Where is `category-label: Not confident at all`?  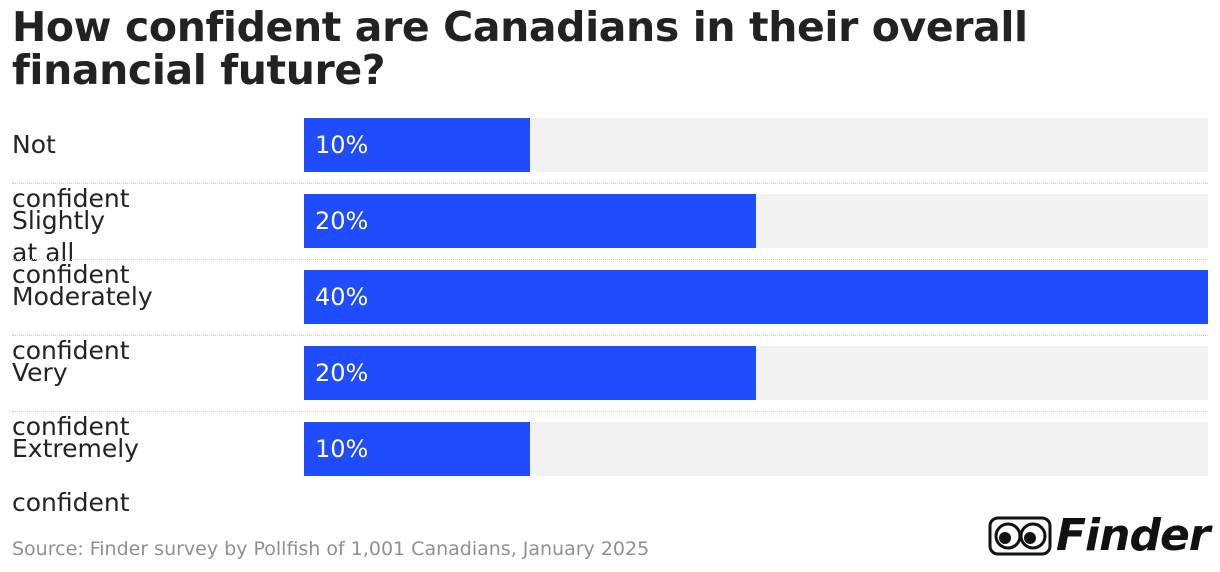 category-label: Not confident at all is located at coordinates (71, 198).